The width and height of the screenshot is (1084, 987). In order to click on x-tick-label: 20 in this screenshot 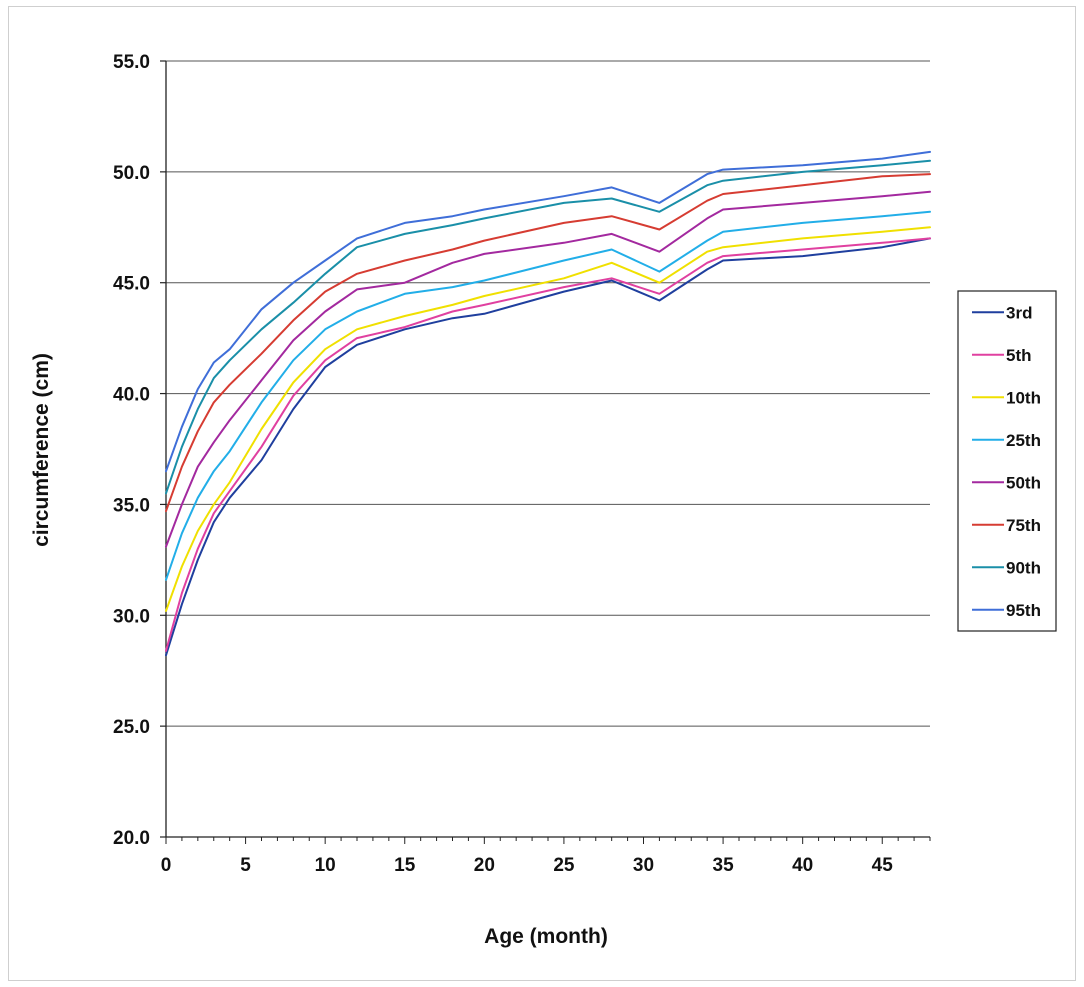, I will do `click(484, 865)`.